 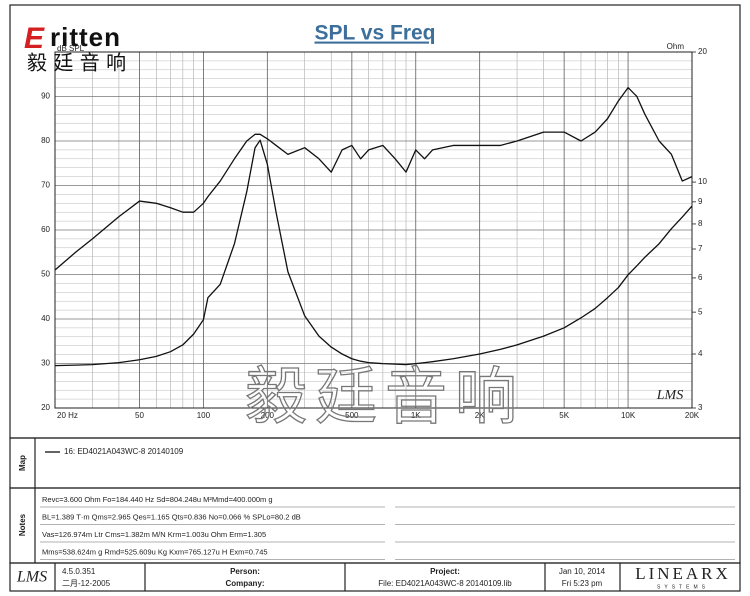 I want to click on y-tick-label: 40, so click(x=45, y=318).